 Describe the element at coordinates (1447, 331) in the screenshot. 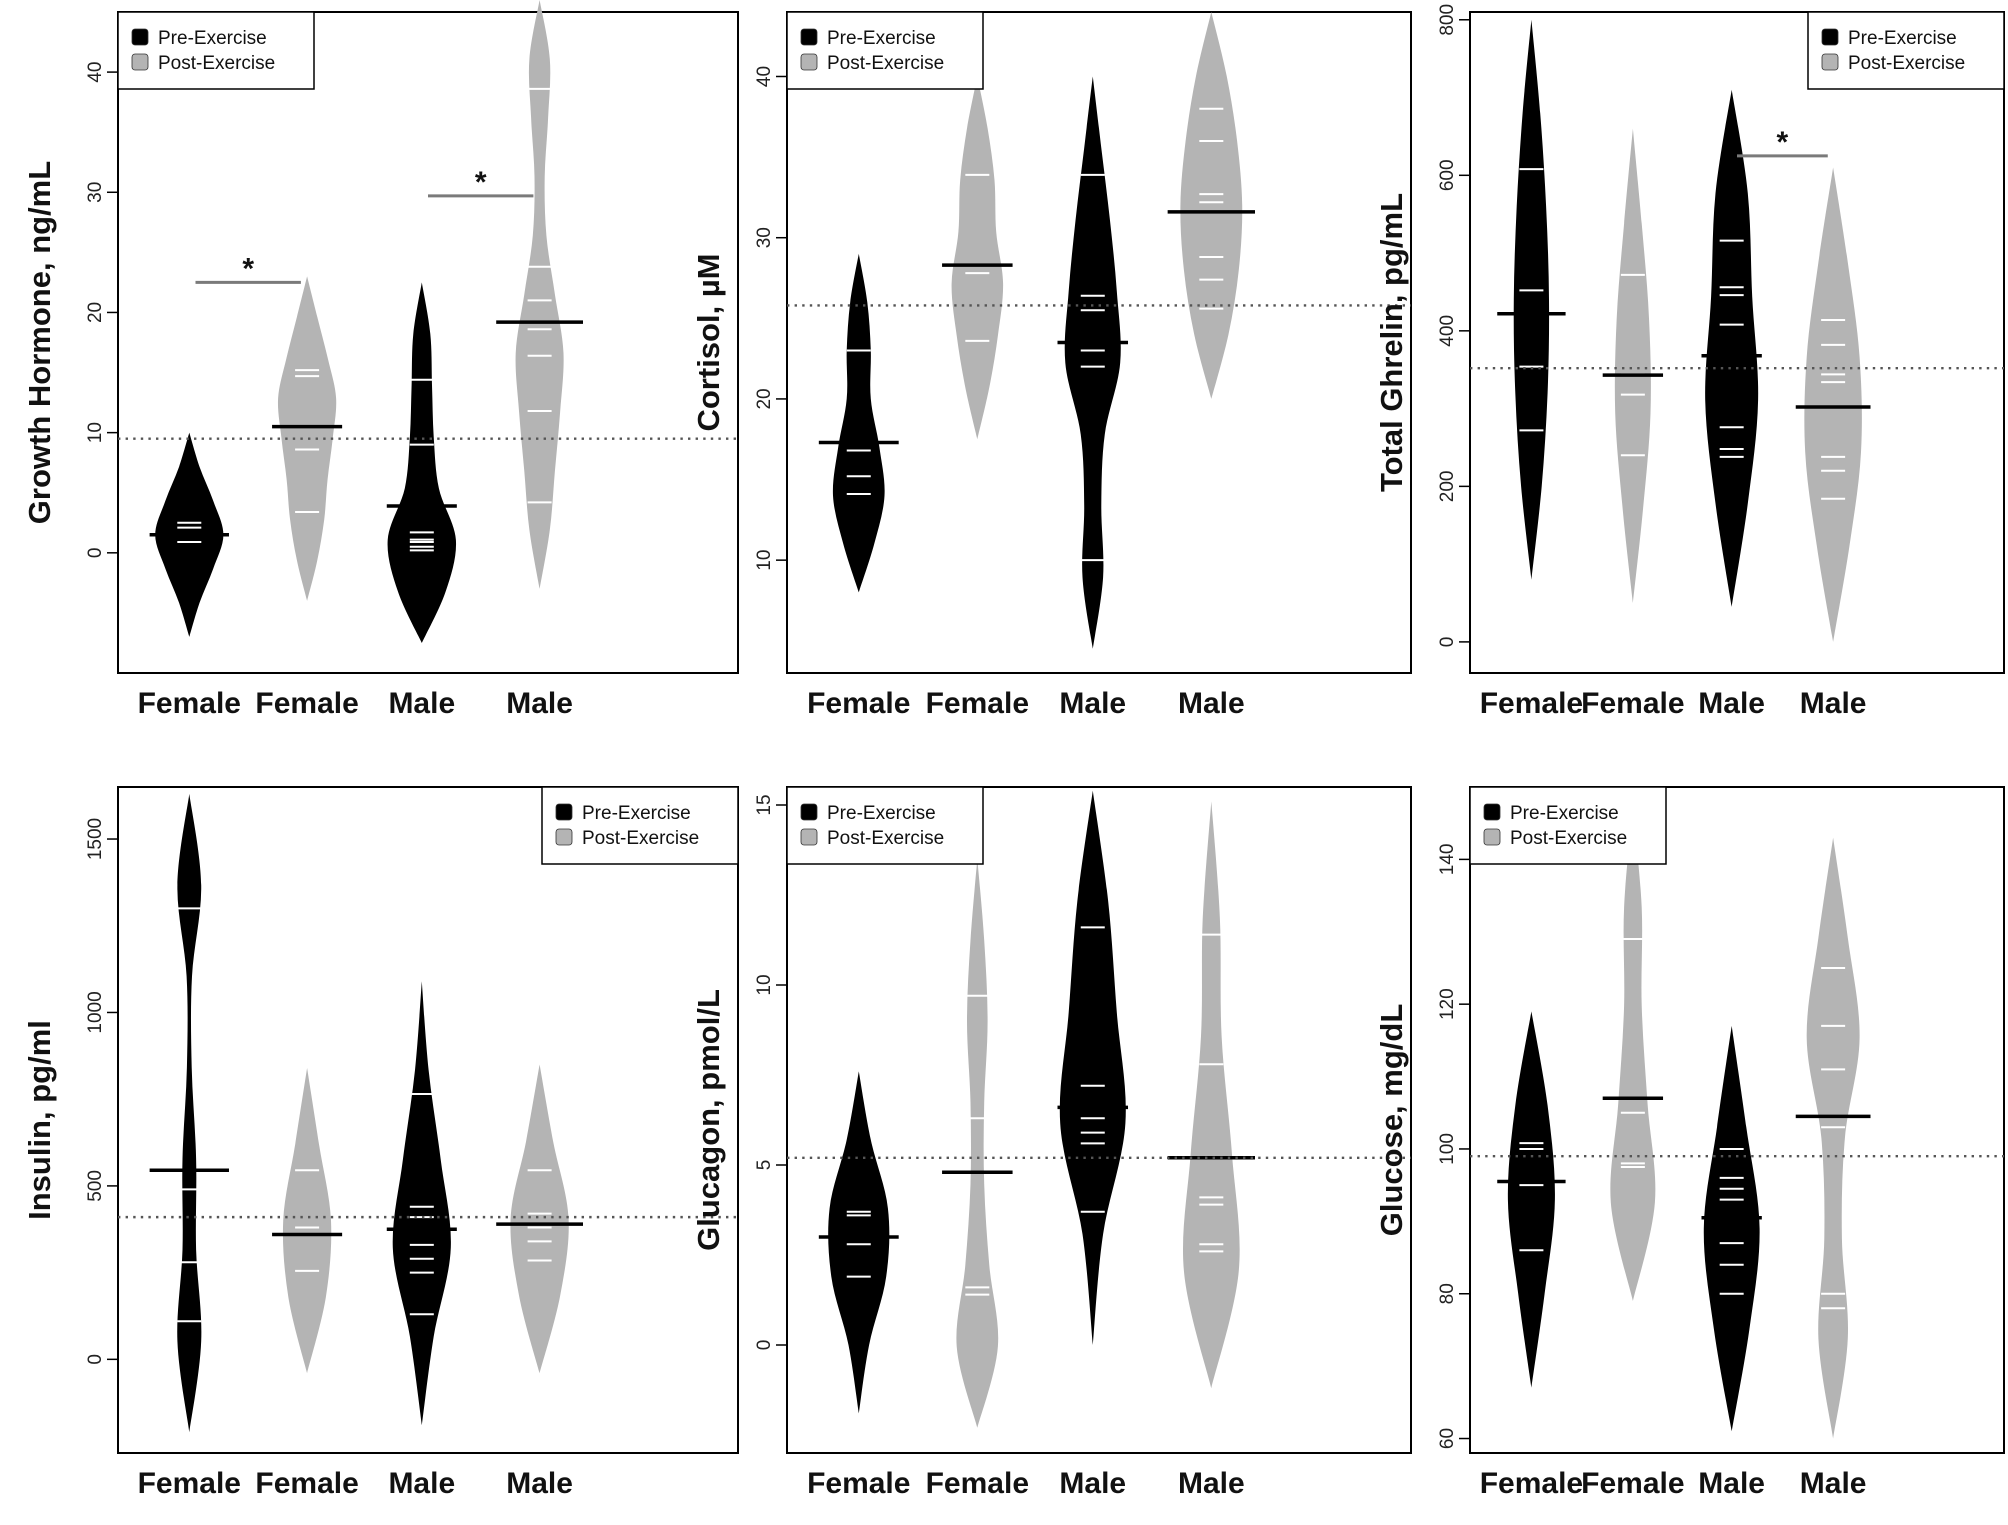

I see `y-tick-label: 400` at that location.